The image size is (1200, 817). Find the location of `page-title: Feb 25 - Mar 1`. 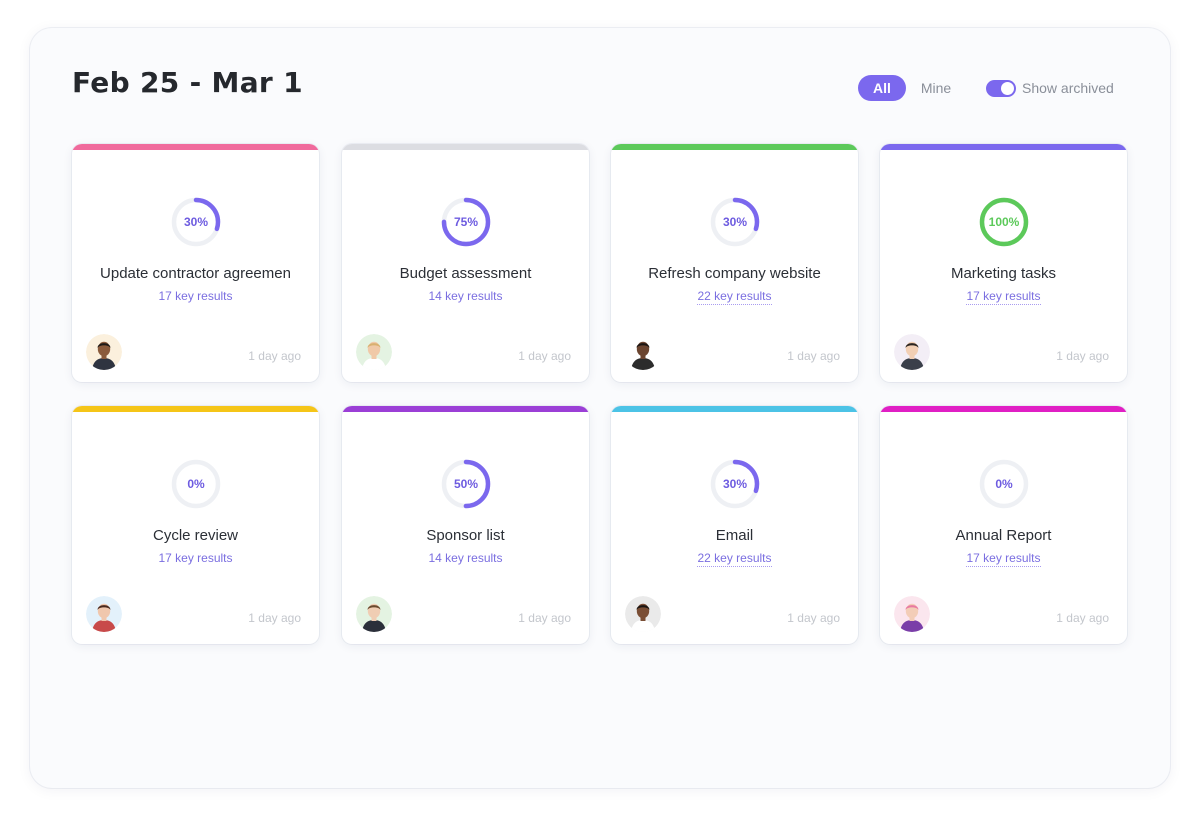

page-title: Feb 25 - Mar 1 is located at coordinates (187, 82).